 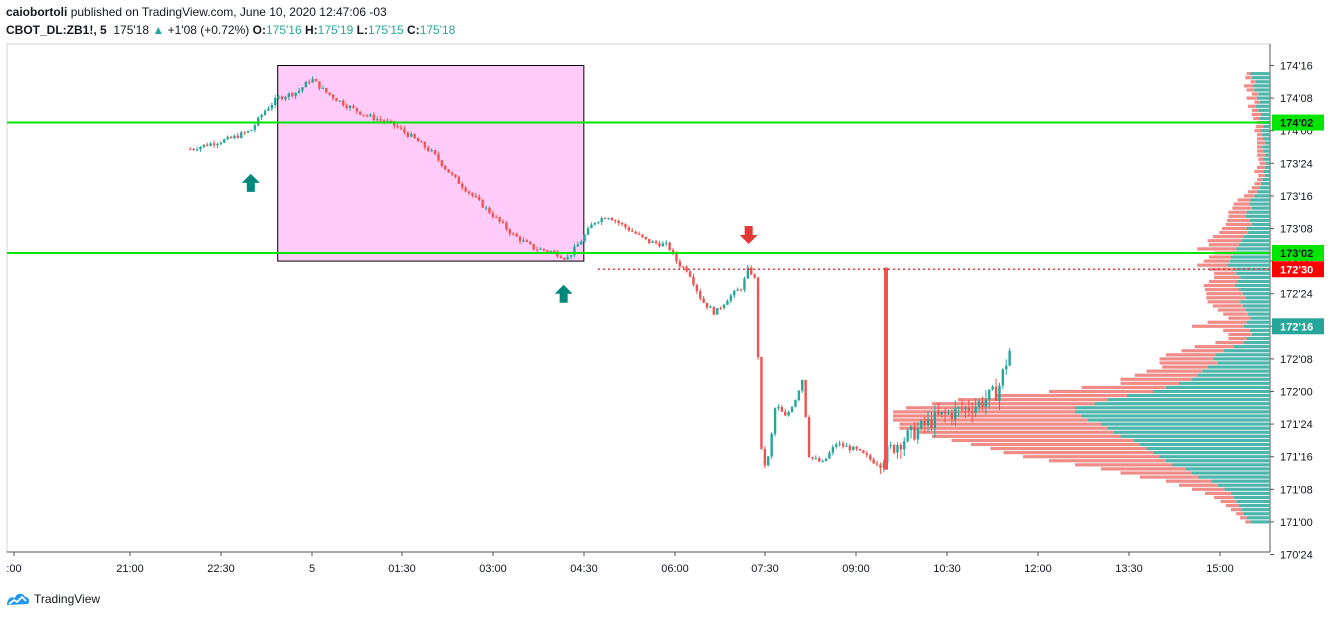 I want to click on author-name: caiobortoli, so click(x=37, y=12).